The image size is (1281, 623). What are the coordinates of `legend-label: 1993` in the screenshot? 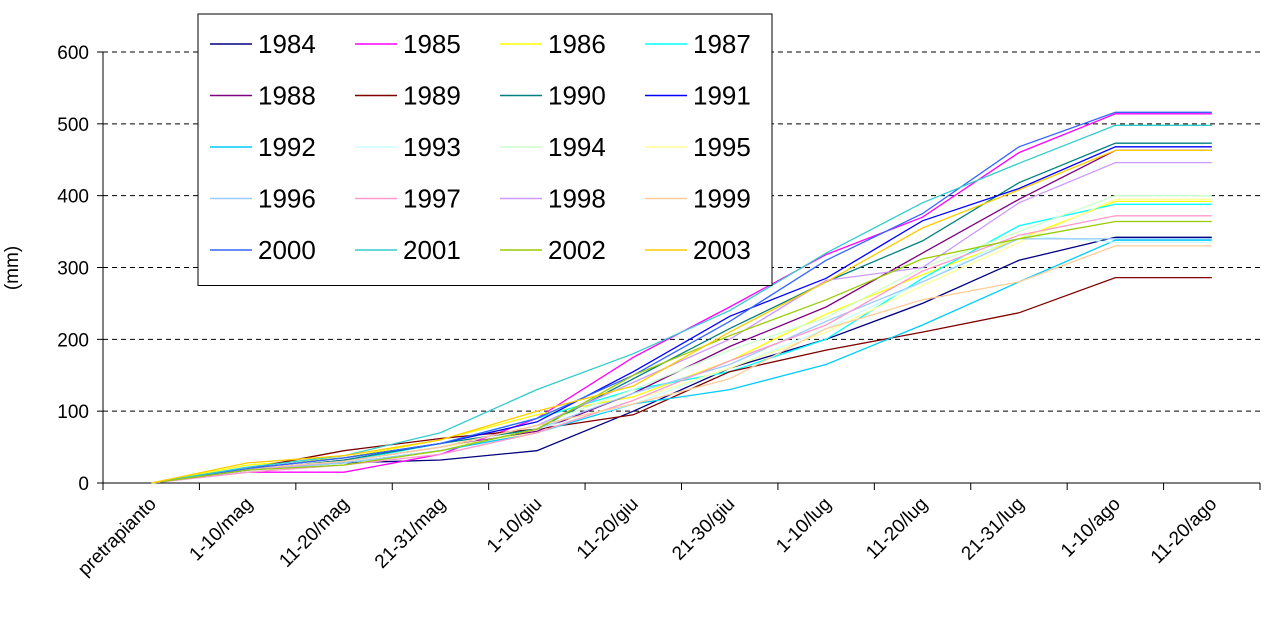 It's located at (432, 147).